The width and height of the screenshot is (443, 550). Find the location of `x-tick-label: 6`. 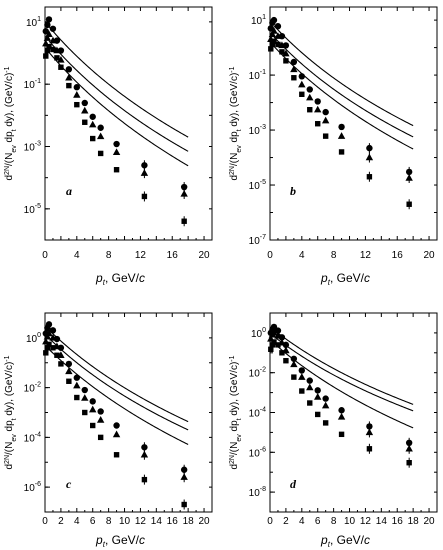

x-tick-label: 6 is located at coordinates (318, 521).